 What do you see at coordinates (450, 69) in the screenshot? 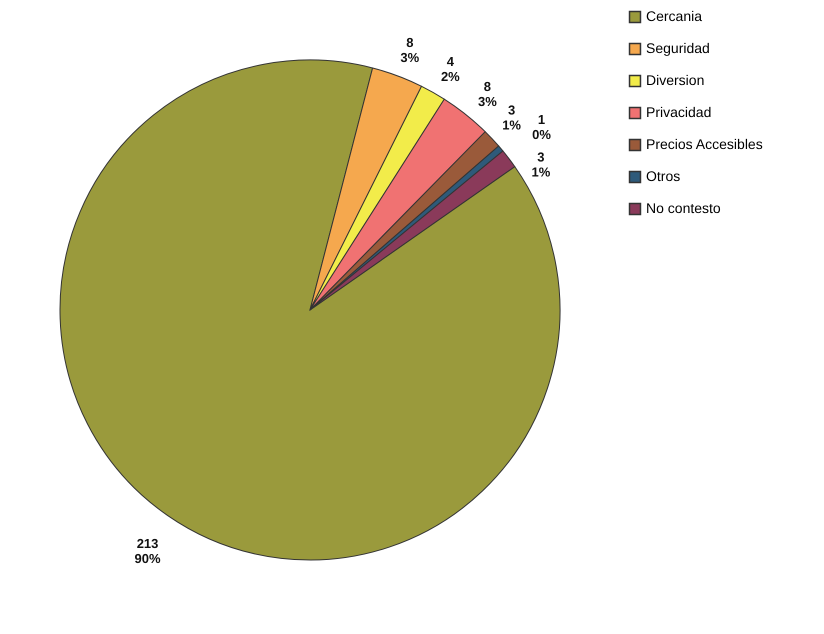
I see `data-label: 4 2%` at bounding box center [450, 69].